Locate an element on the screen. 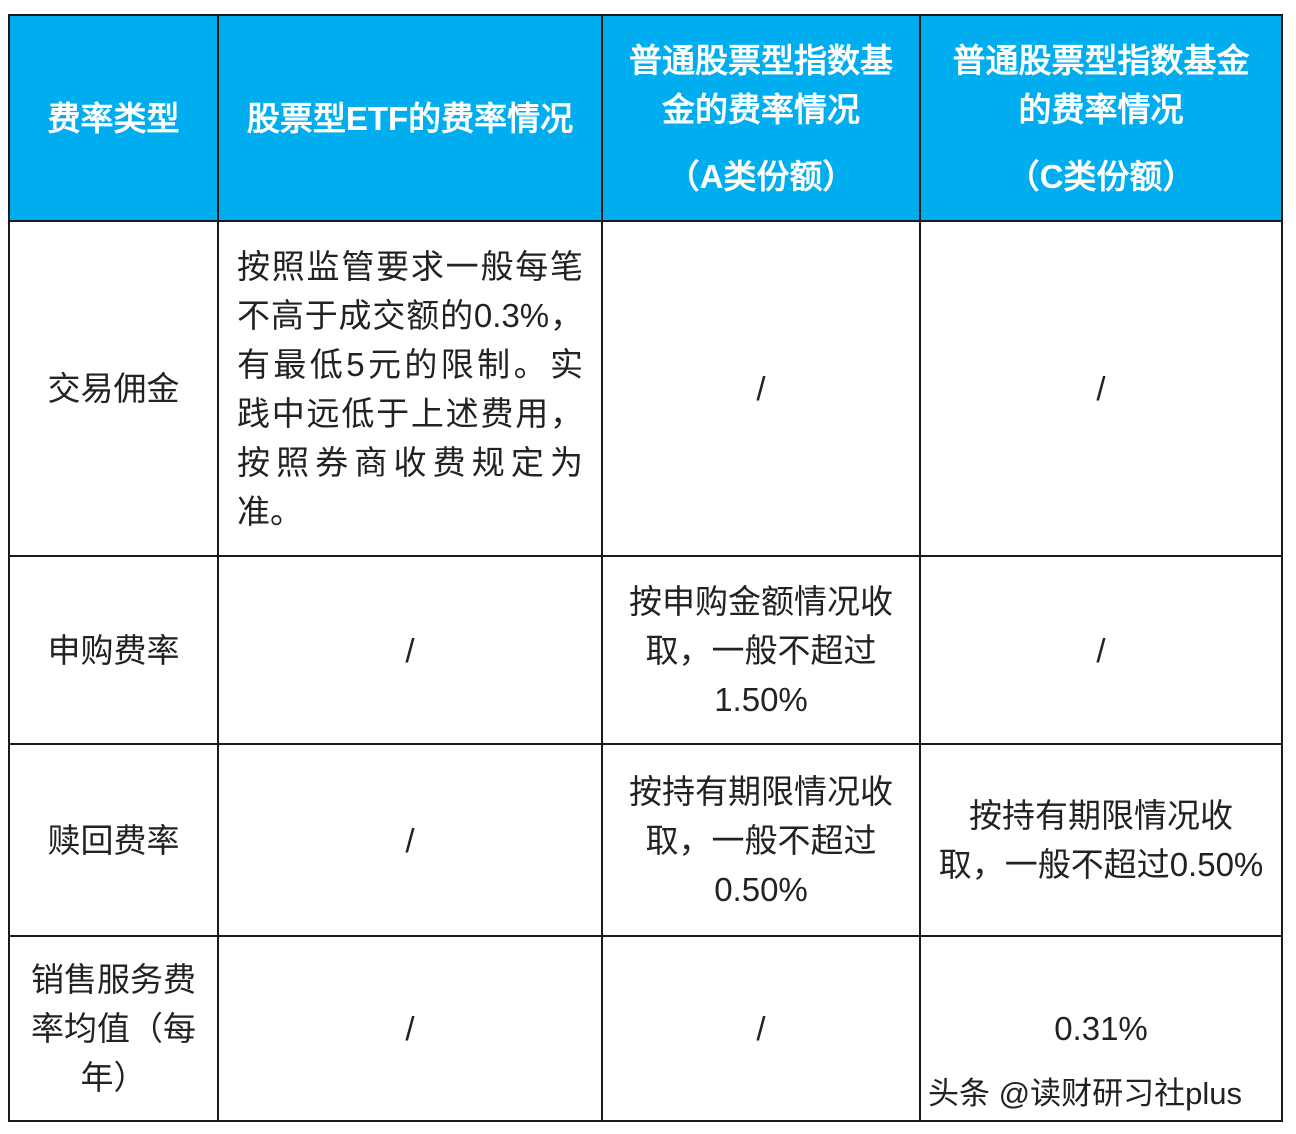  header-index-c-title: 普通股票型指数基金的费率情况 is located at coordinates (1101, 84).